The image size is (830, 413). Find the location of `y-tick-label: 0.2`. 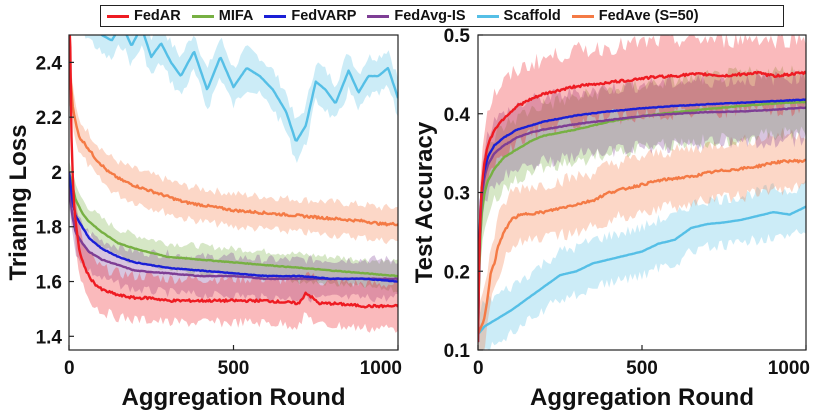

y-tick-label: 0.2 is located at coordinates (457, 272).